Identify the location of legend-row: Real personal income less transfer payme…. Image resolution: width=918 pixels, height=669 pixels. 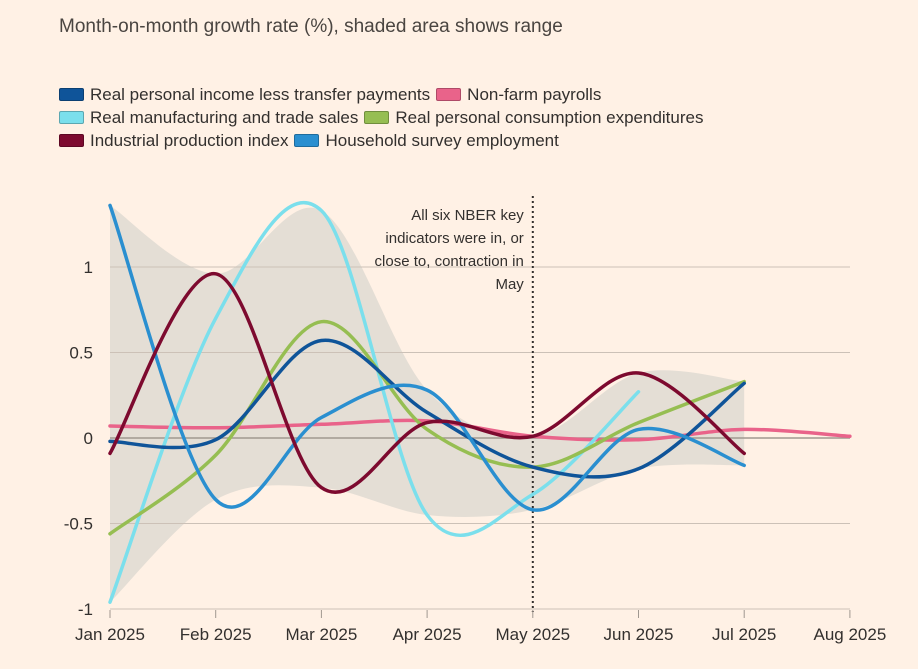
(439, 94).